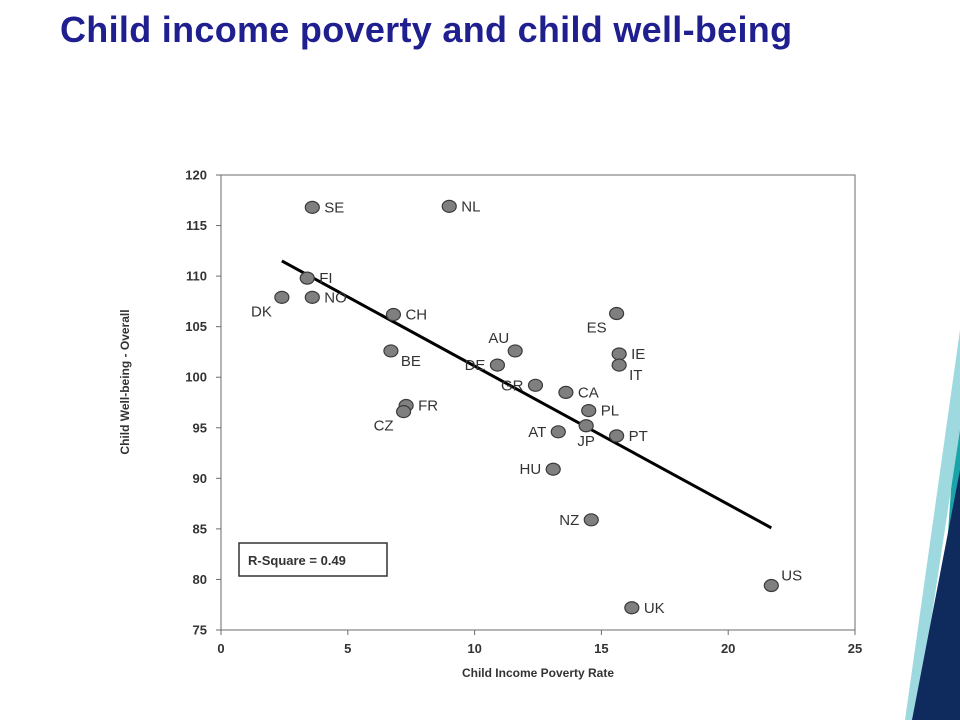 The width and height of the screenshot is (960, 720). I want to click on x-tick-label: 10, so click(474, 648).